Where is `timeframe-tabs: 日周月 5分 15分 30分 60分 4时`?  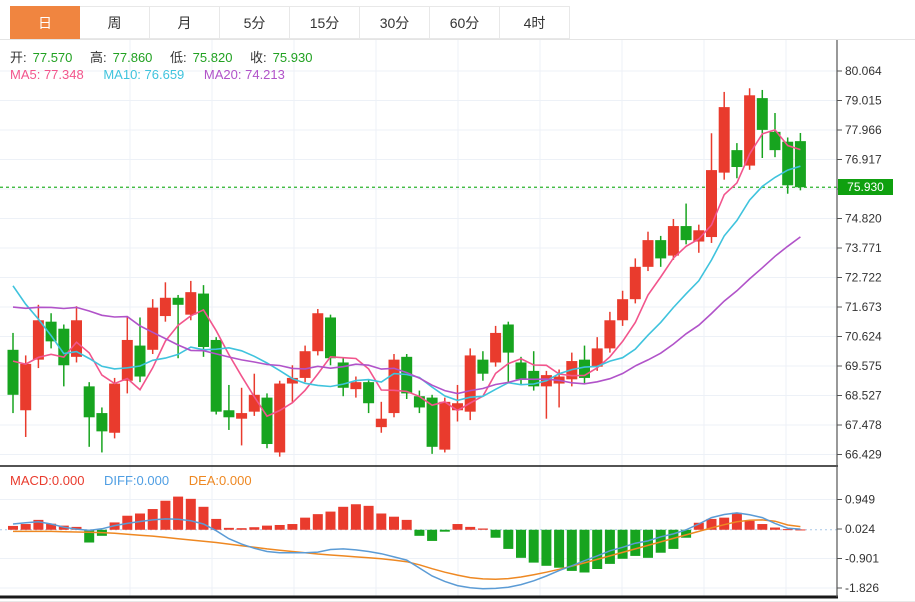
timeframe-tabs: 日周月 5分 15分 30分 60分 4时 is located at coordinates (290, 22).